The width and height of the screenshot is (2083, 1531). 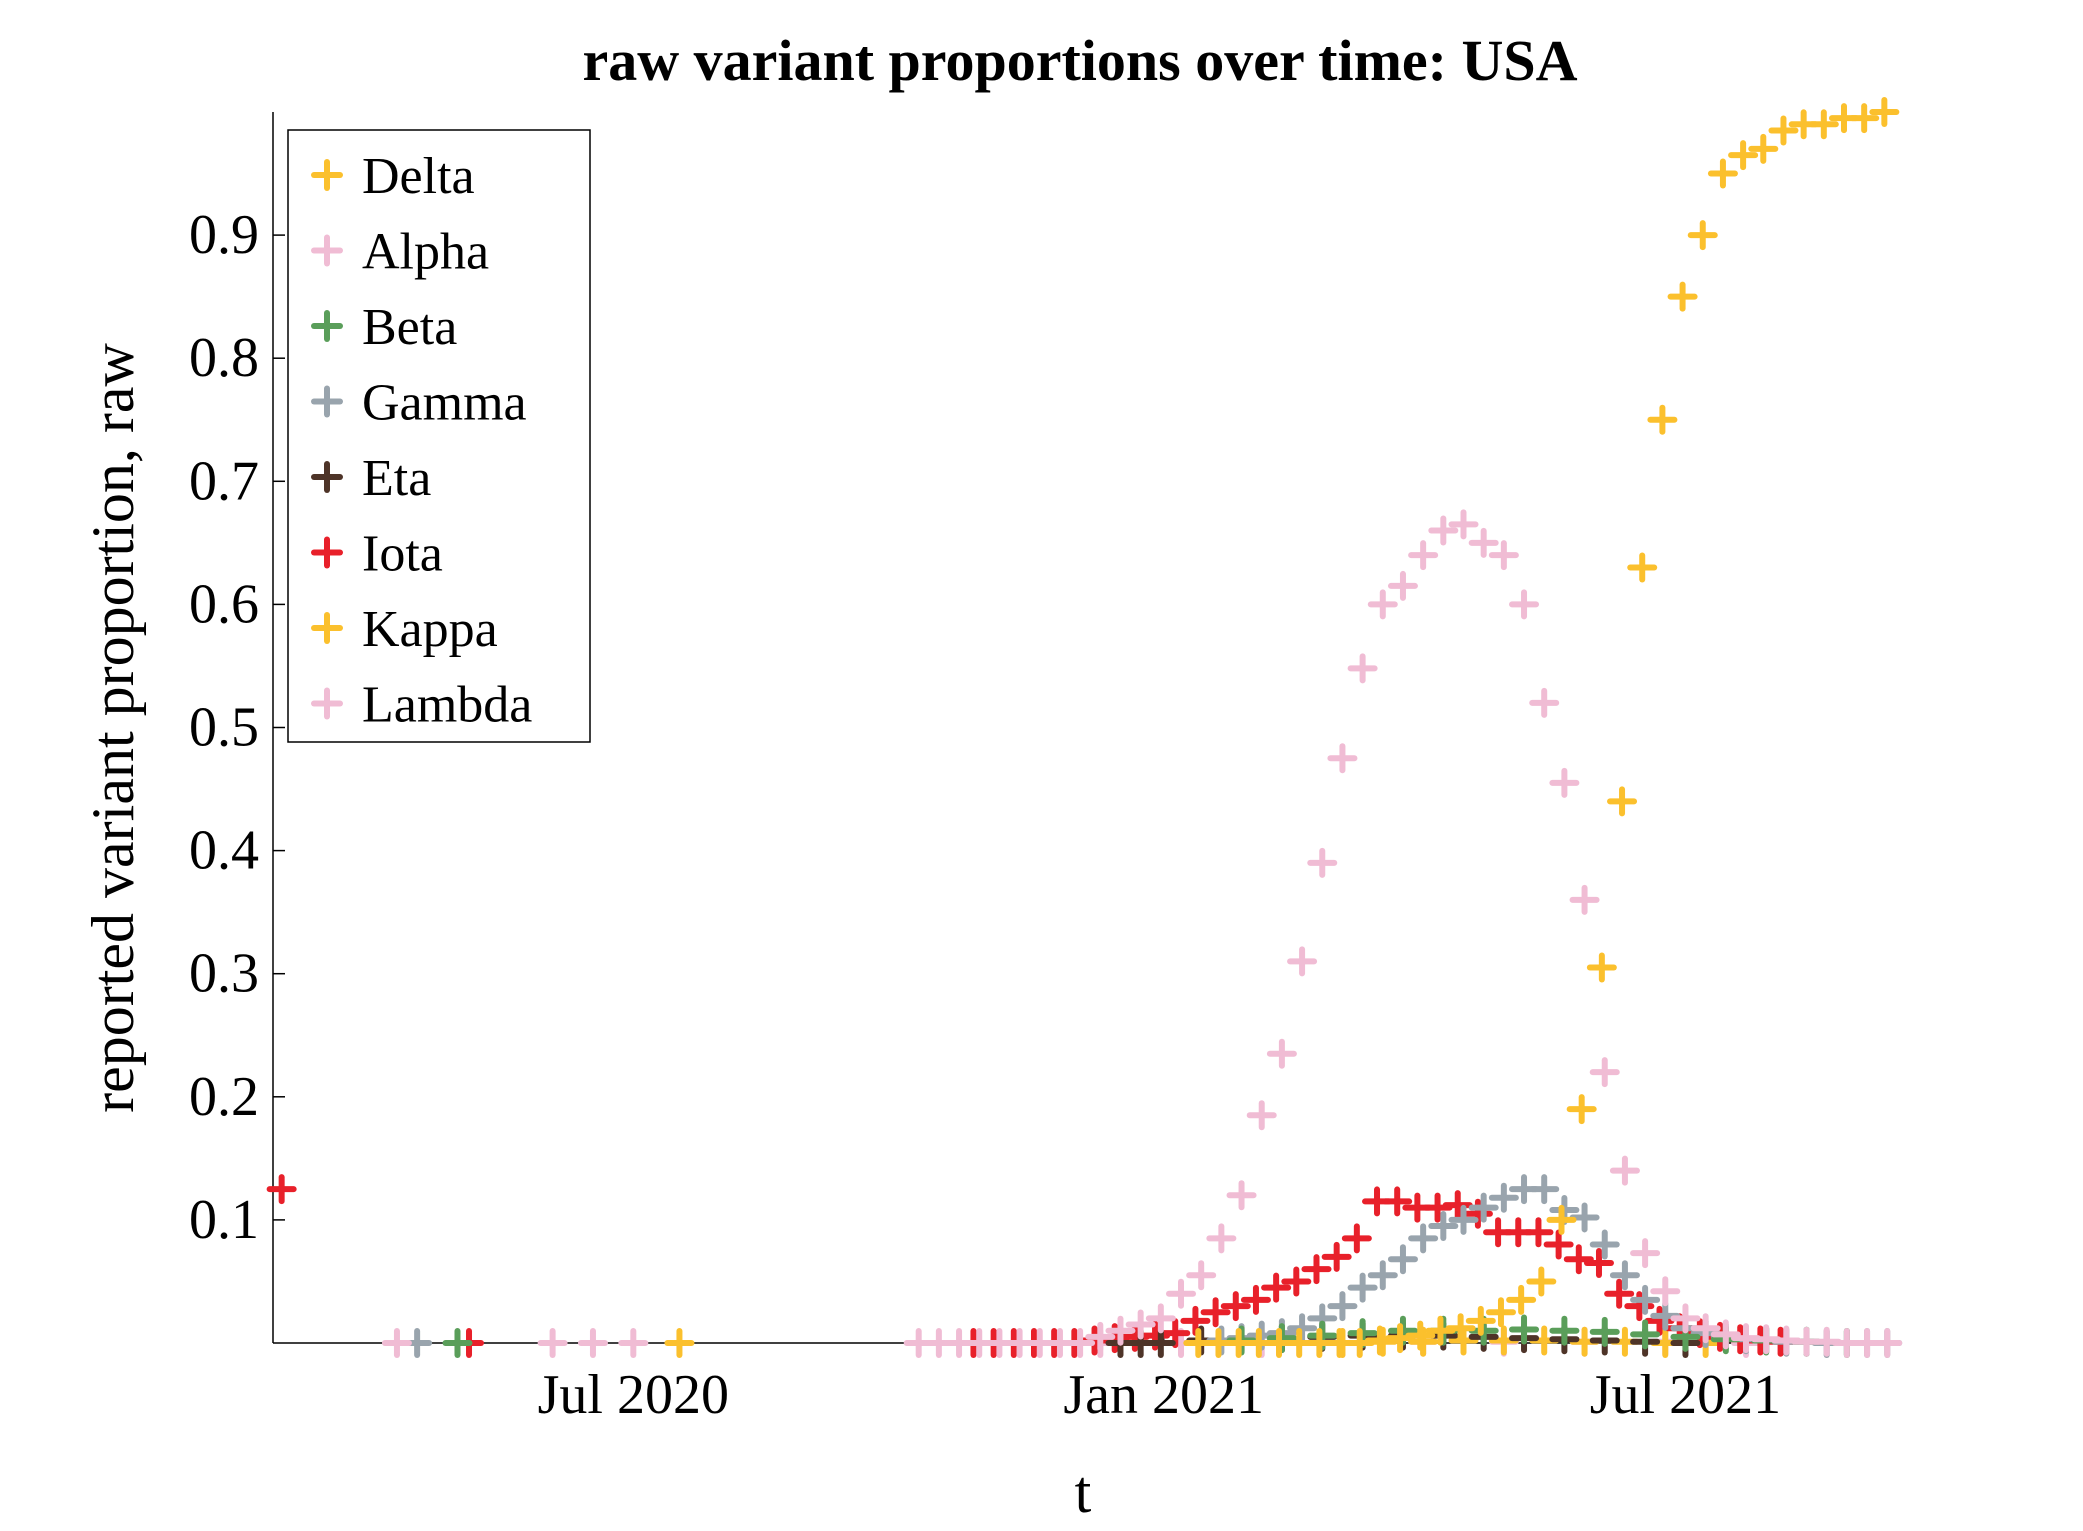 I want to click on y-tick-label: 0.4, so click(x=224, y=851).